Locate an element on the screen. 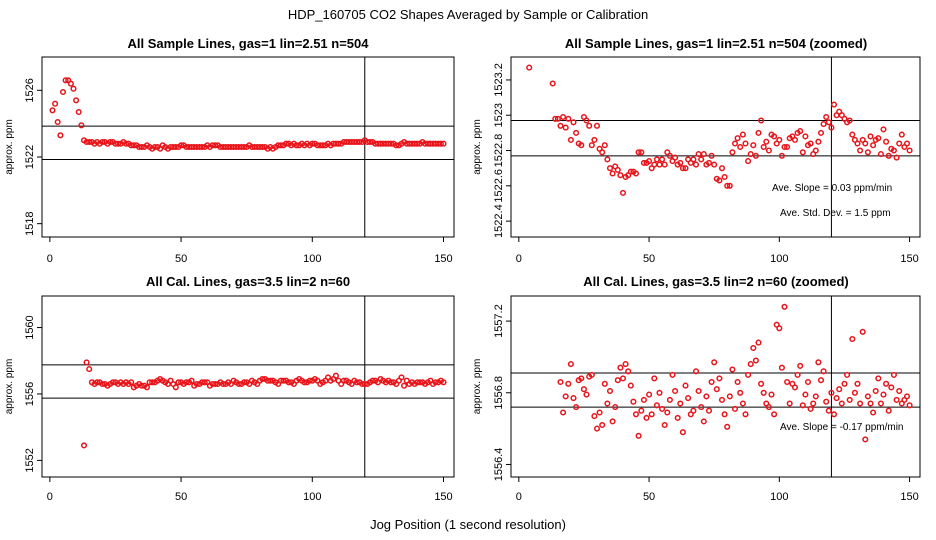 This screenshot has height=540, width=936. y-tick-label: 1560 is located at coordinates (30, 327).